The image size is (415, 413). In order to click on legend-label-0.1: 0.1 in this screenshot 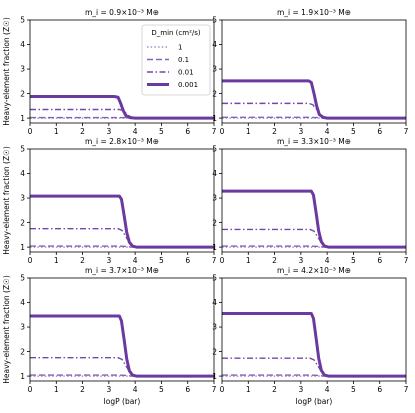, I will do `click(183, 60)`.